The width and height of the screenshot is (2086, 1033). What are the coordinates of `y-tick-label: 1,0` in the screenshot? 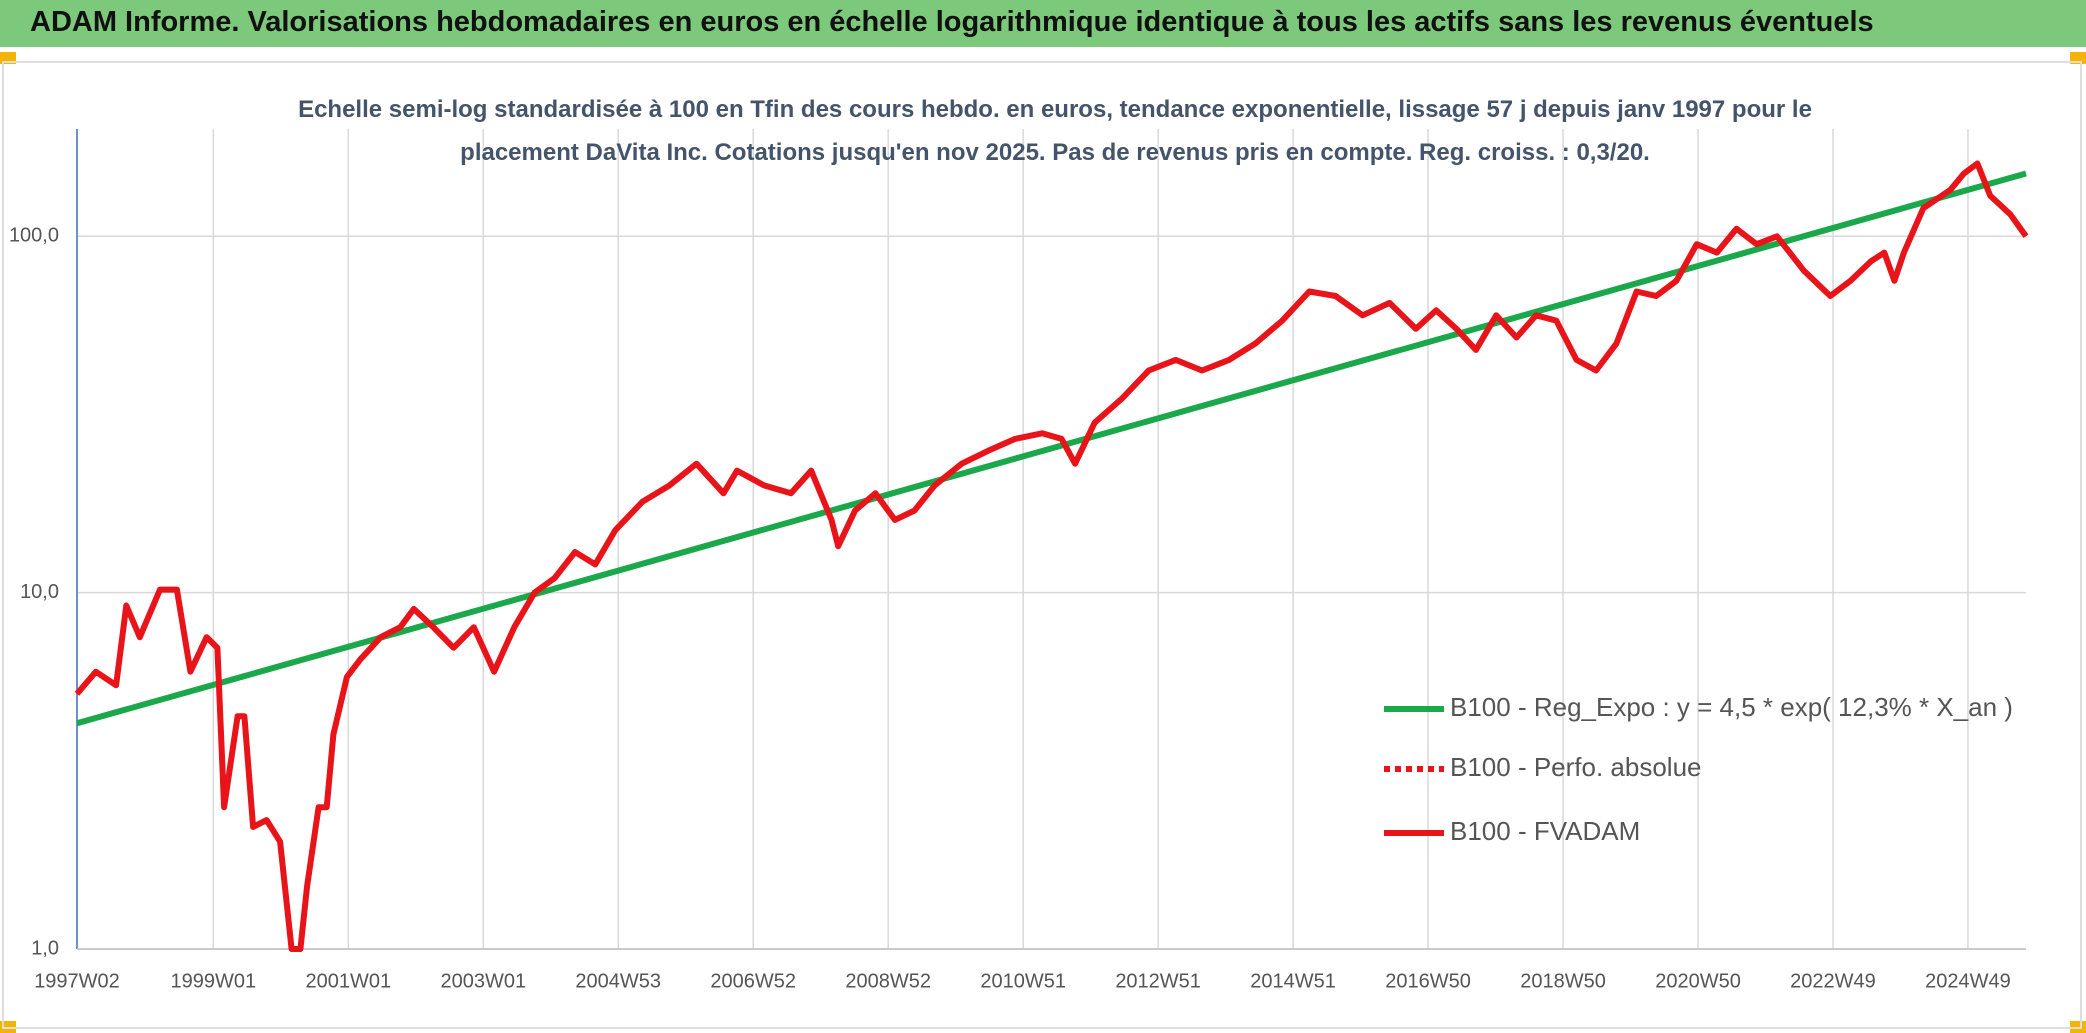 It's located at (45, 948).